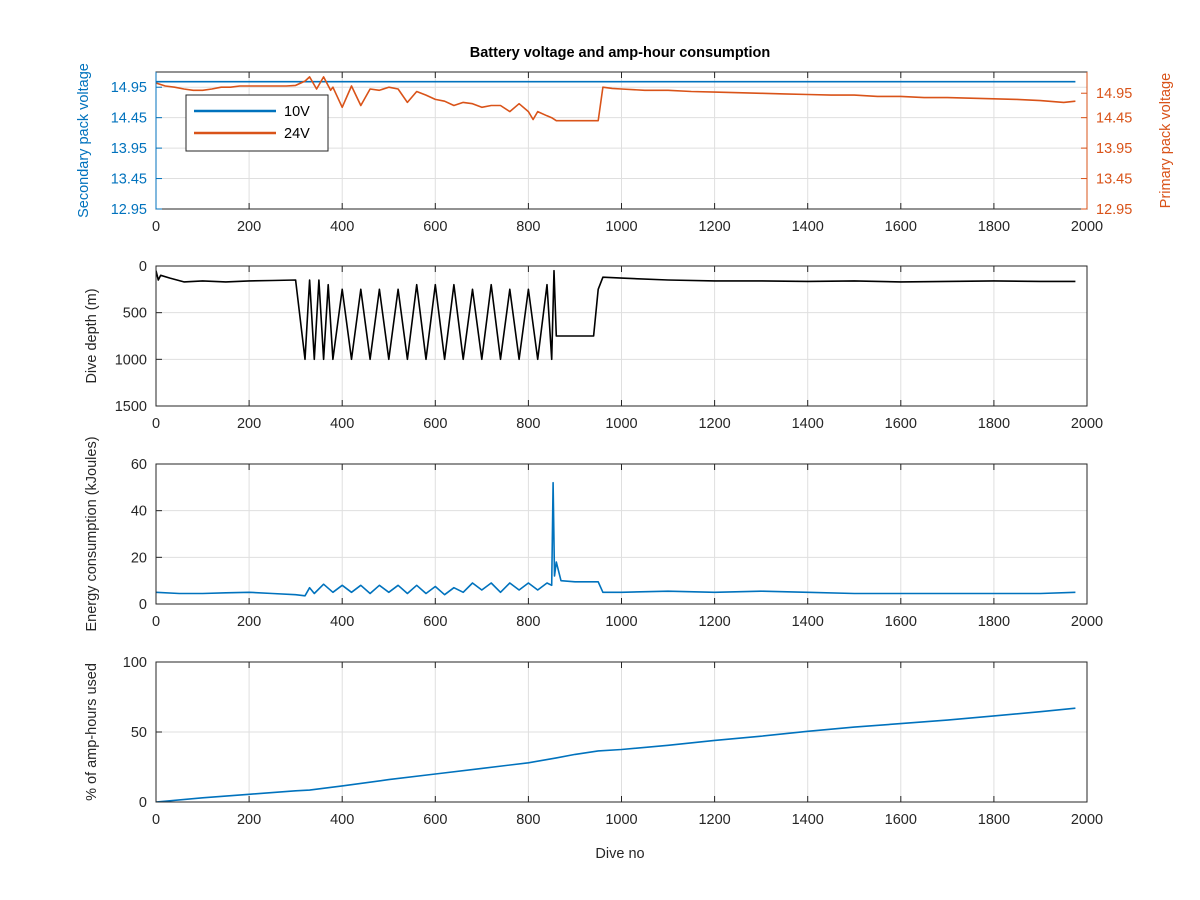 This screenshot has height=900, width=1200. I want to click on legend-label-10v: 10V, so click(297, 112).